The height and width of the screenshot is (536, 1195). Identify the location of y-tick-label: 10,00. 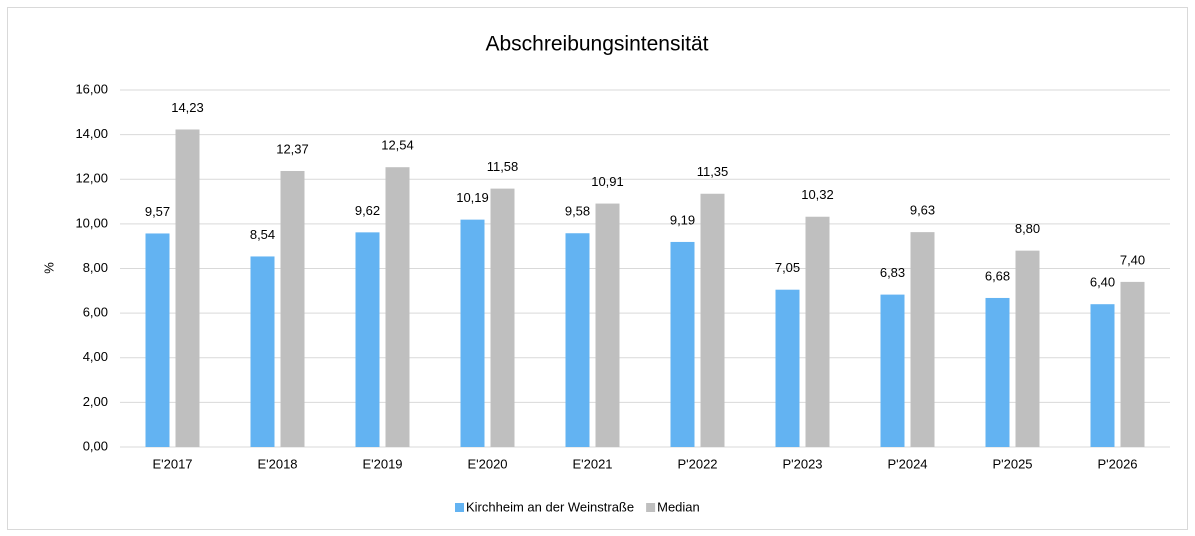
(91, 222).